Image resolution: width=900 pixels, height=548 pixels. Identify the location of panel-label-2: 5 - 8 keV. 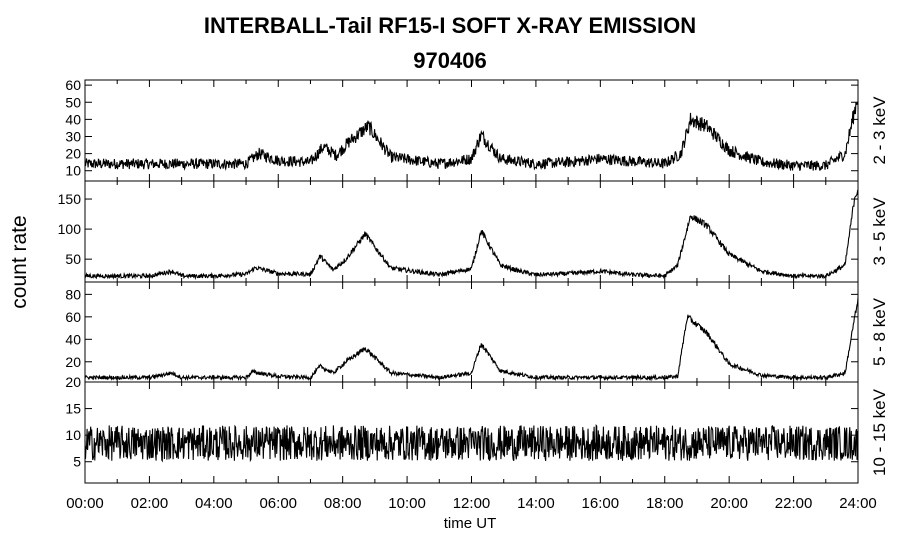
(879, 331).